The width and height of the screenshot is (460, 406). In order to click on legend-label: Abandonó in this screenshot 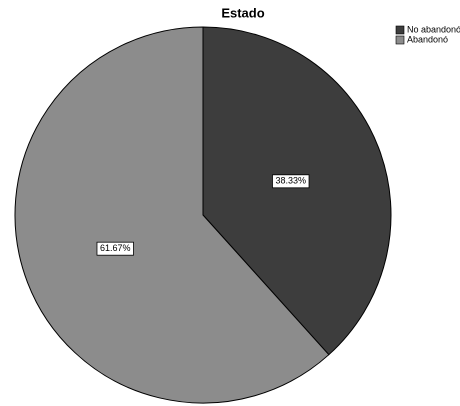, I will do `click(427, 39)`.